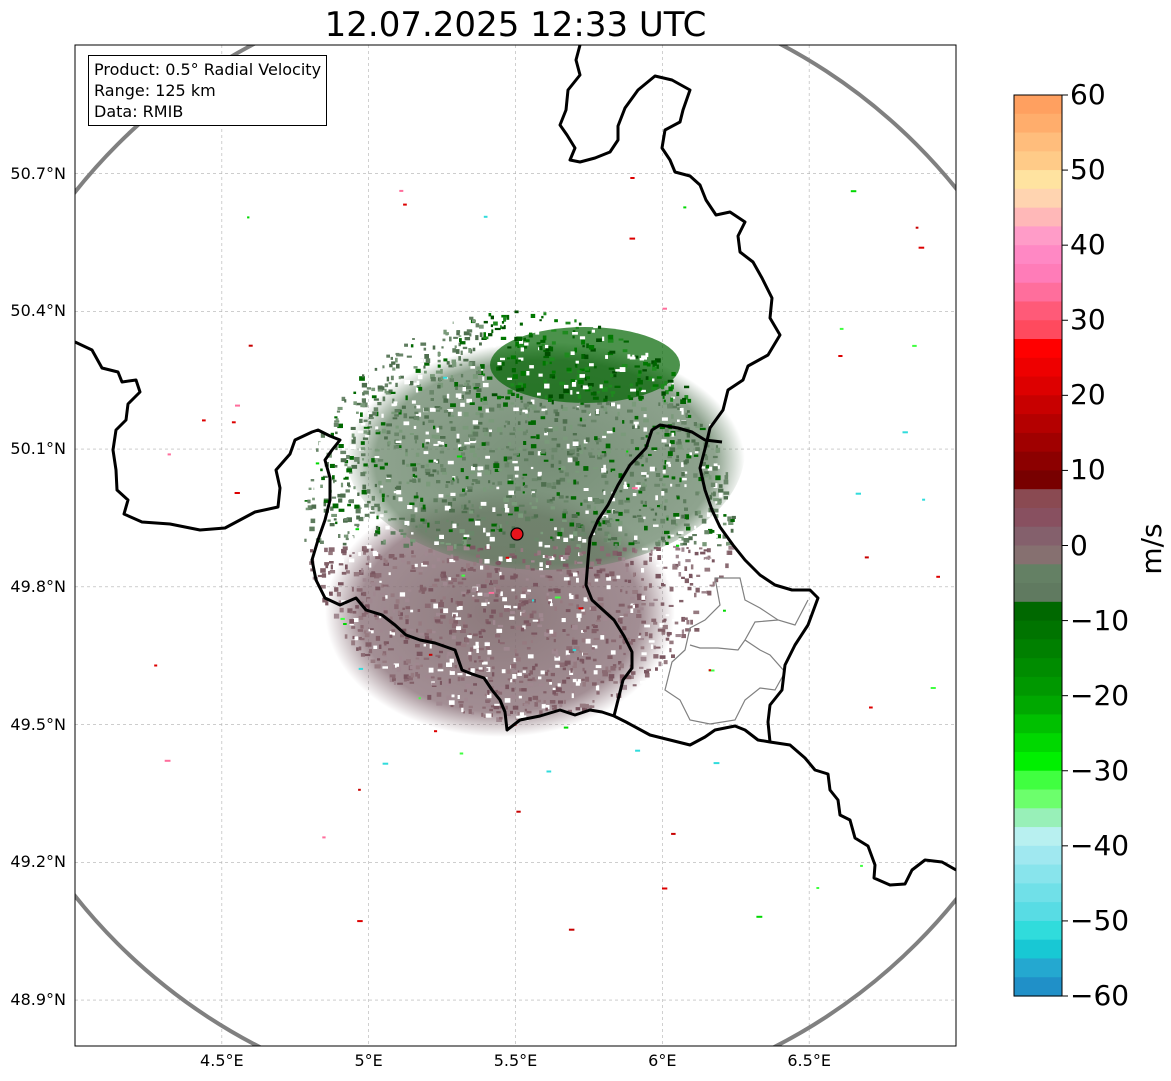  What do you see at coordinates (38, 311) in the screenshot?
I see `lat-tick-label: 50.4°N` at bounding box center [38, 311].